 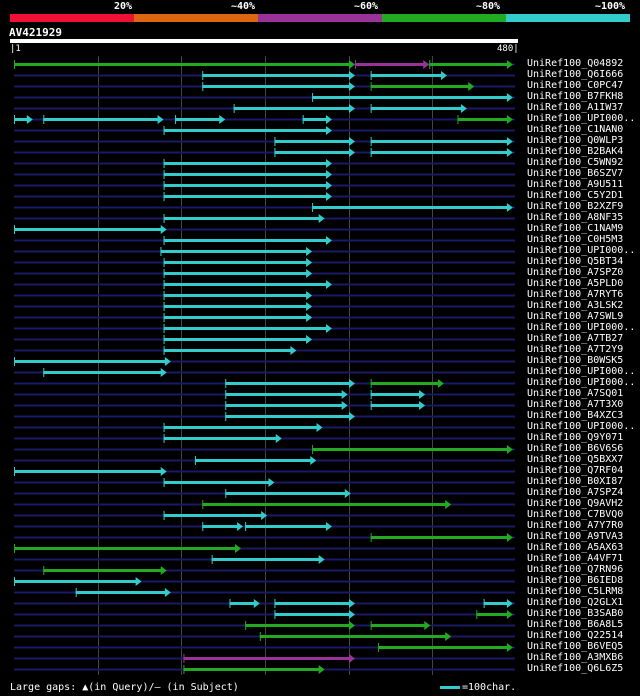 I want to click on hit-label: UniRef100_B2BAK4, so click(x=575, y=151).